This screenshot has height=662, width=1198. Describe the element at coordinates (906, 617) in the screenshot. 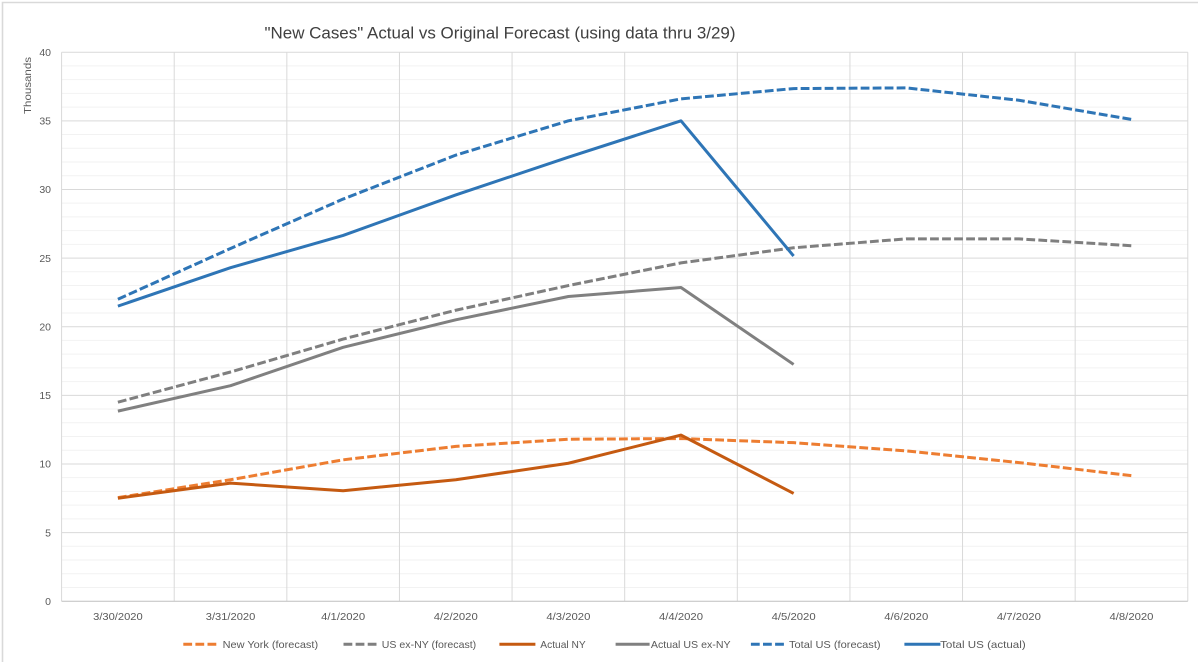

I see `svg-text: 4/6/2020` at that location.